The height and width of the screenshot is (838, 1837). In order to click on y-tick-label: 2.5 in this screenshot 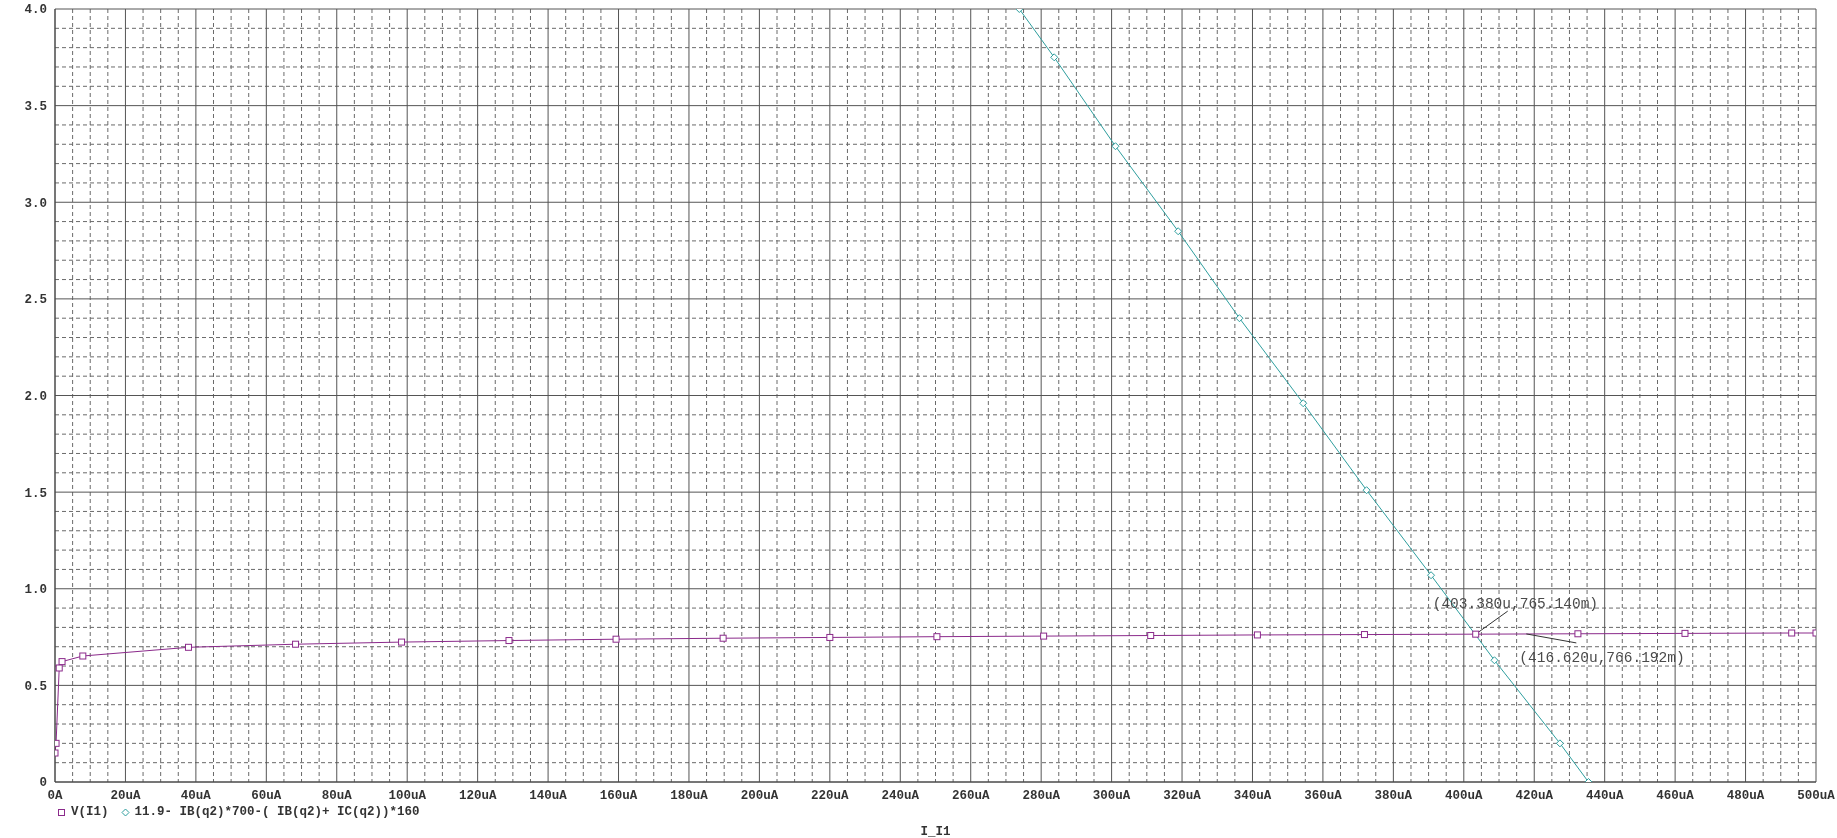, I will do `click(35, 300)`.